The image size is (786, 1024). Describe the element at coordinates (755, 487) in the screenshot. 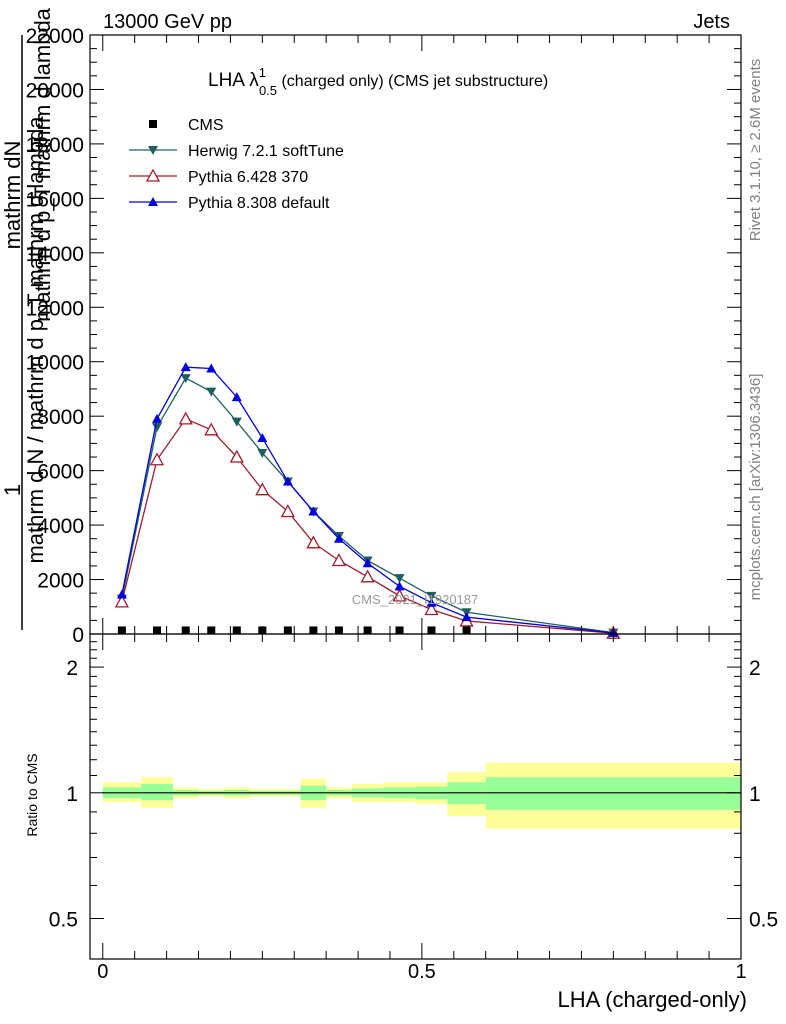

I see `mcplots-credit-label: mcplots.cern.ch [arXiv:1306.3436]` at that location.